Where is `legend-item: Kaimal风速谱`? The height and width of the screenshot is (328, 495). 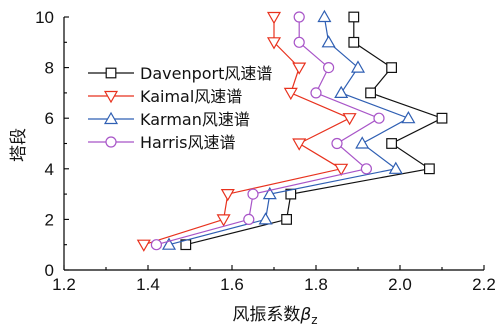
legend-item: Kaimal风速谱 is located at coordinates (165, 96).